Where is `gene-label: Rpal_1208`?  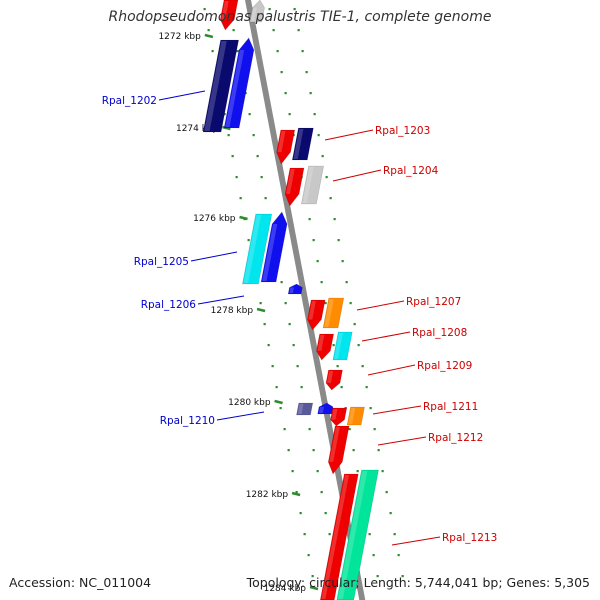
gene-label: Rpal_1208 is located at coordinates (439, 333).